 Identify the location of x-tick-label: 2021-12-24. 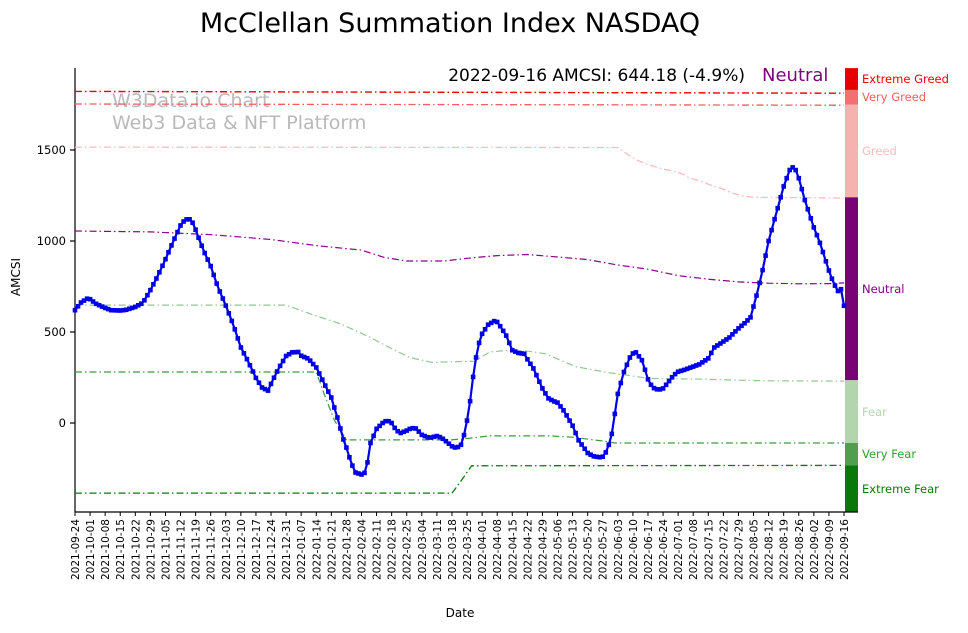
(272, 549).